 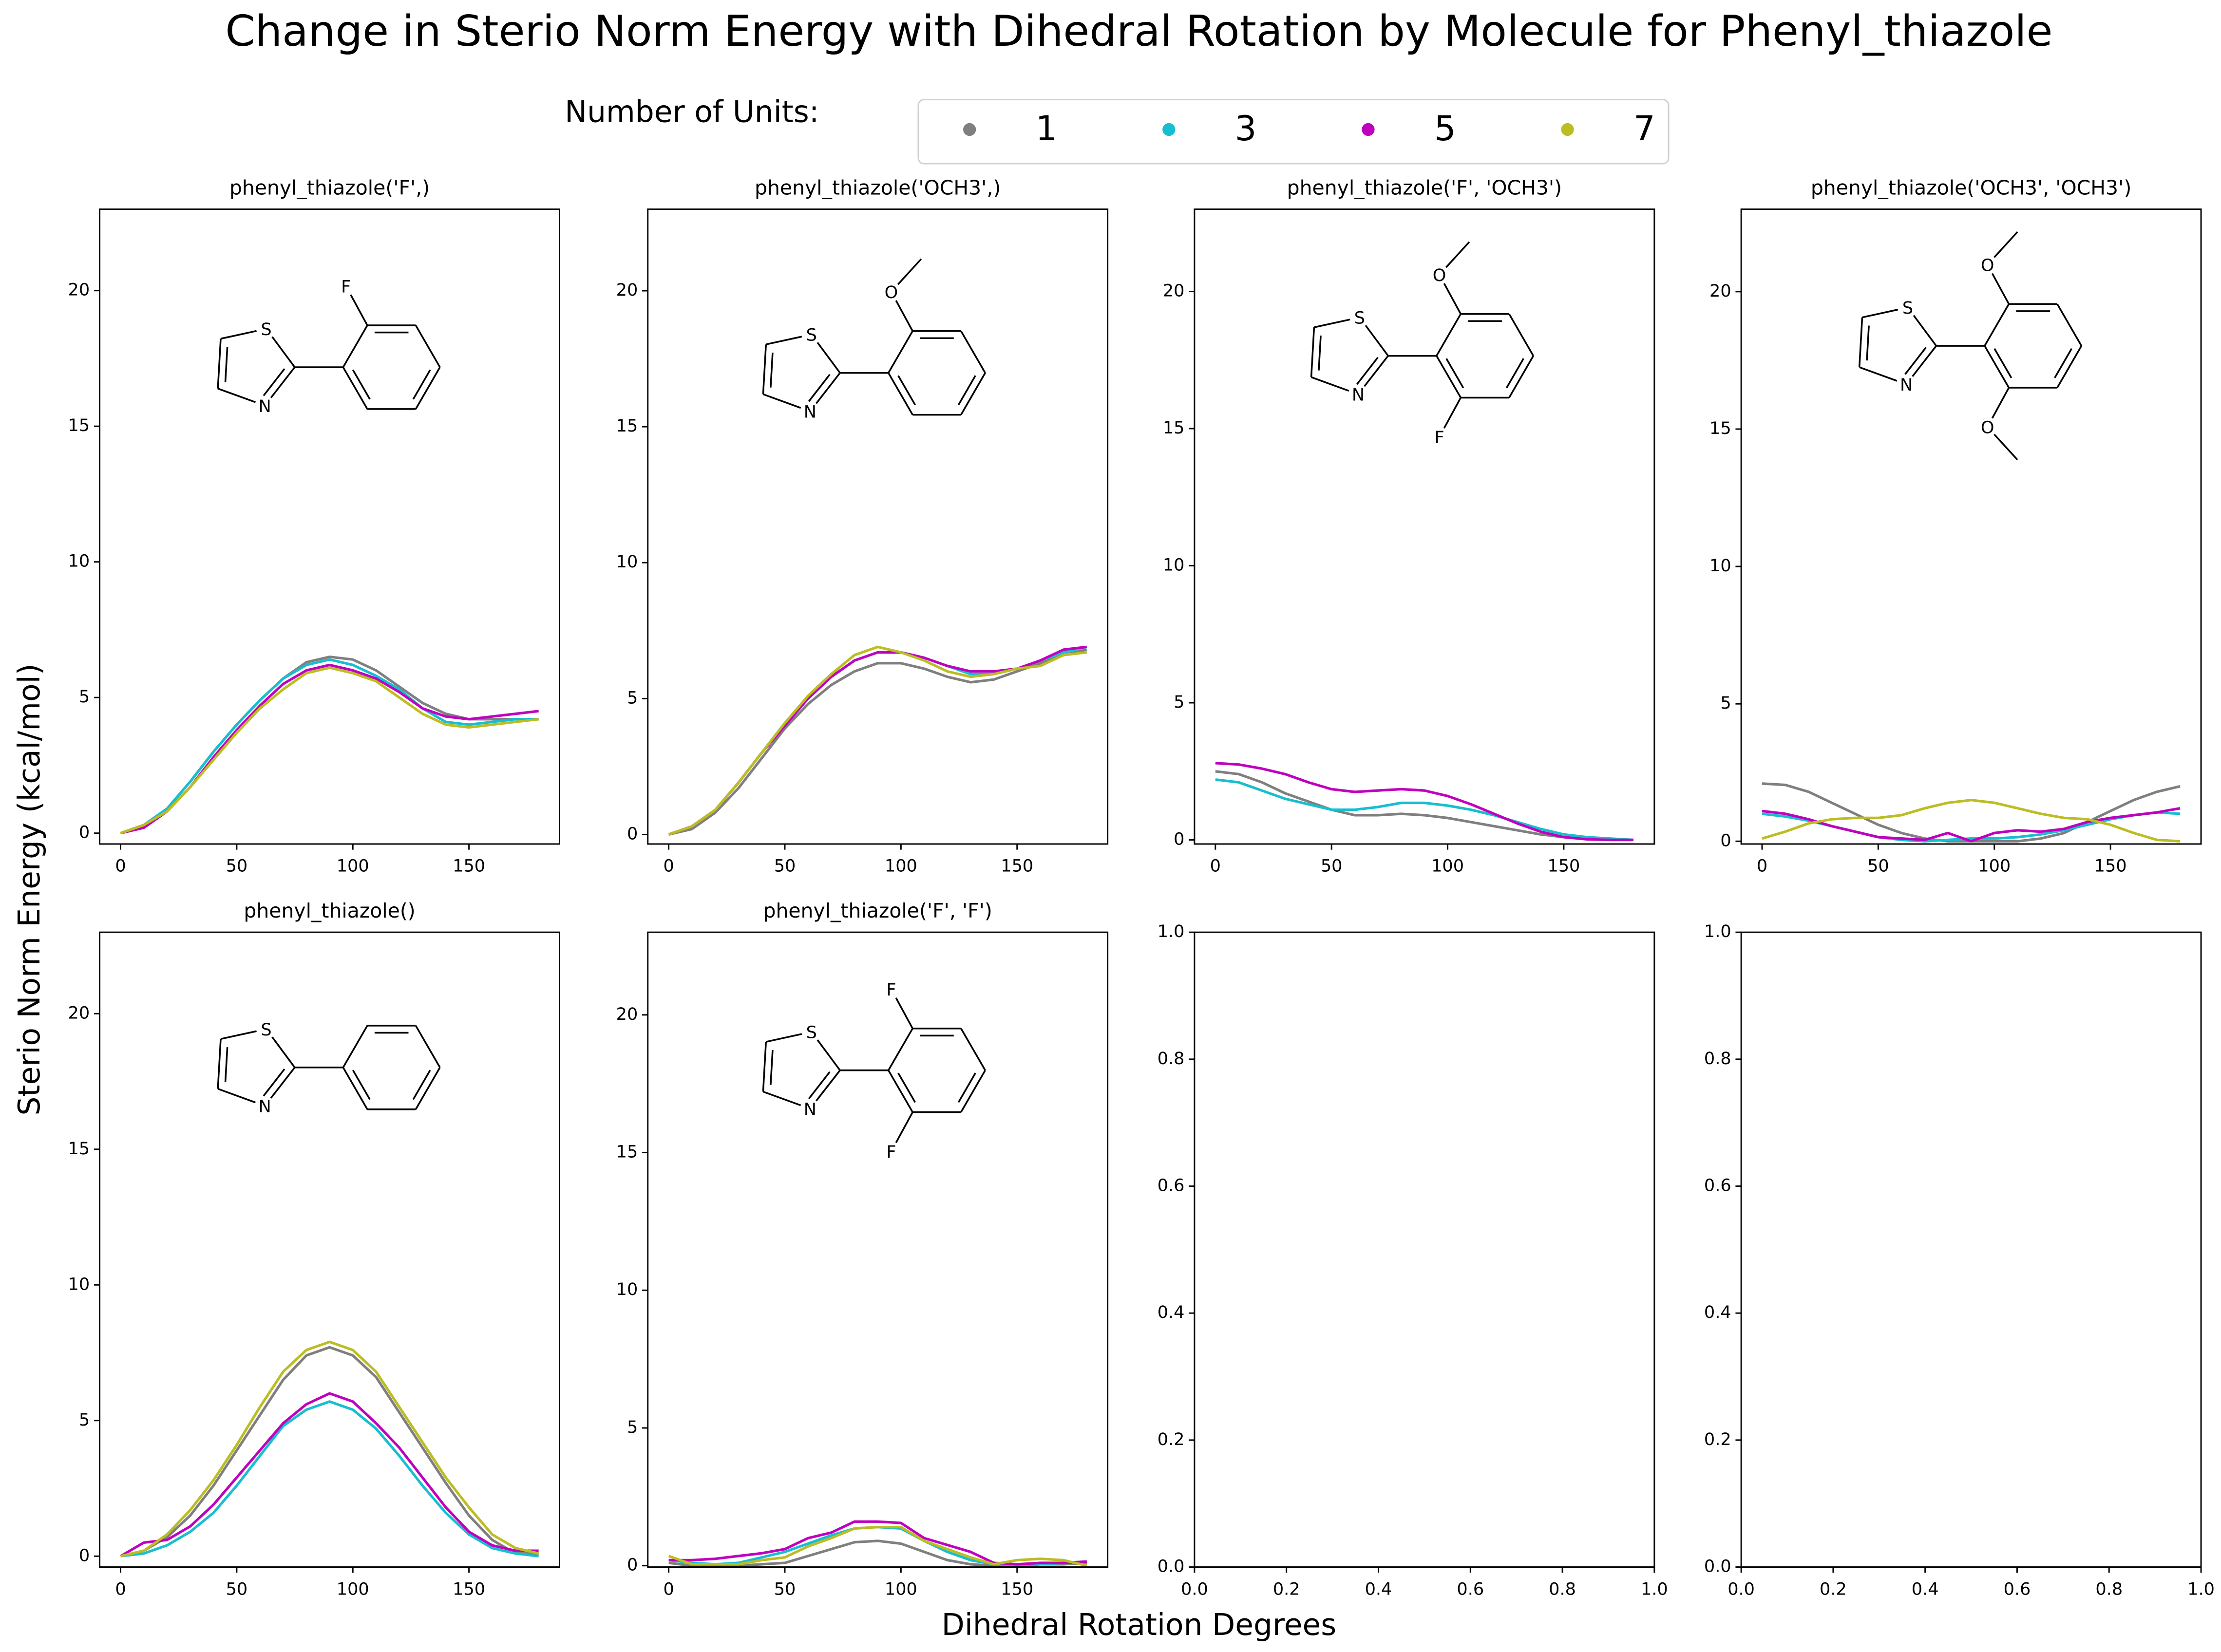 I want to click on subplot-title: phenyl_thiazole(), so click(x=329, y=911).